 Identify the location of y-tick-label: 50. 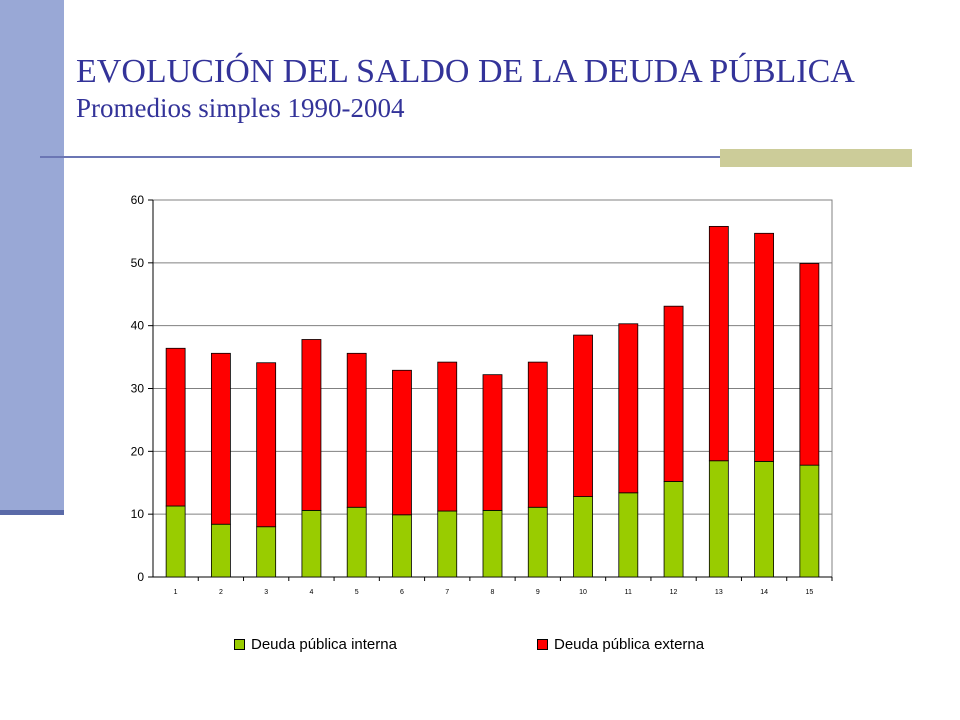
(138, 263).